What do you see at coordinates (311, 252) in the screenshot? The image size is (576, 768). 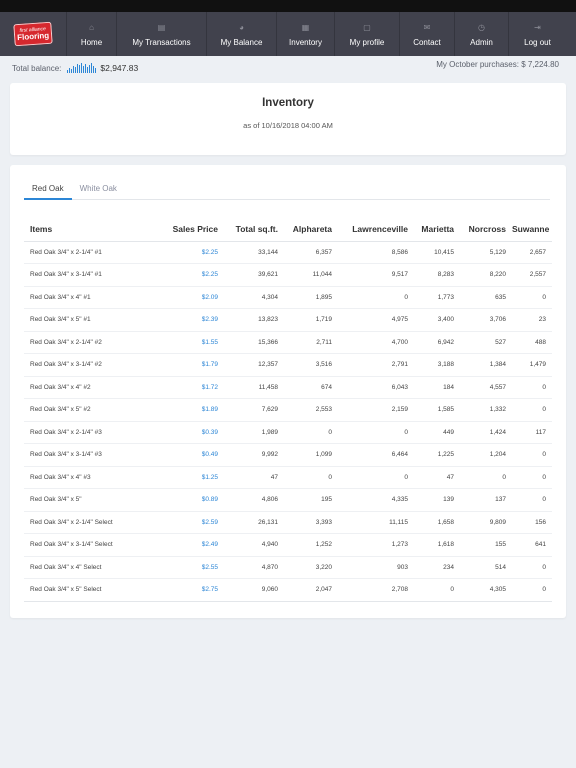 I see `qty-alphareta: 6,357` at bounding box center [311, 252].